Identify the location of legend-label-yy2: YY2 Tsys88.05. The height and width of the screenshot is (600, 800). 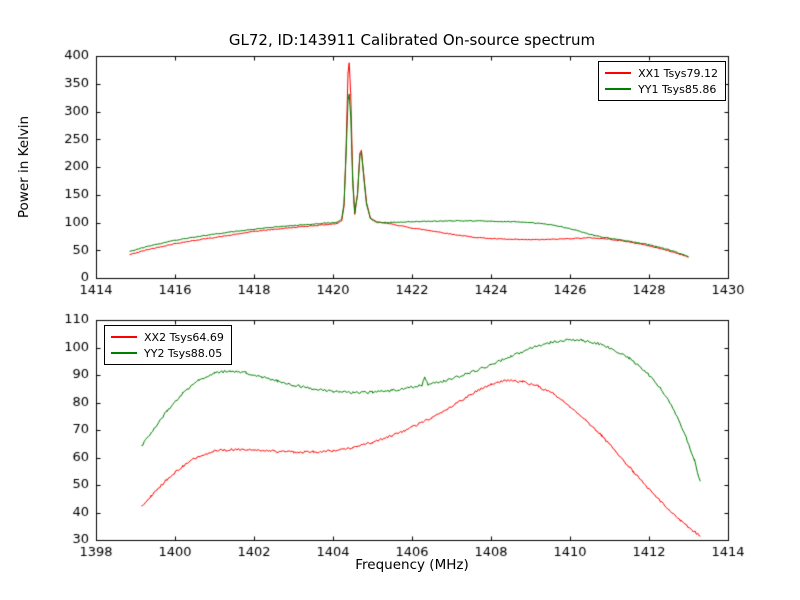
(183, 353).